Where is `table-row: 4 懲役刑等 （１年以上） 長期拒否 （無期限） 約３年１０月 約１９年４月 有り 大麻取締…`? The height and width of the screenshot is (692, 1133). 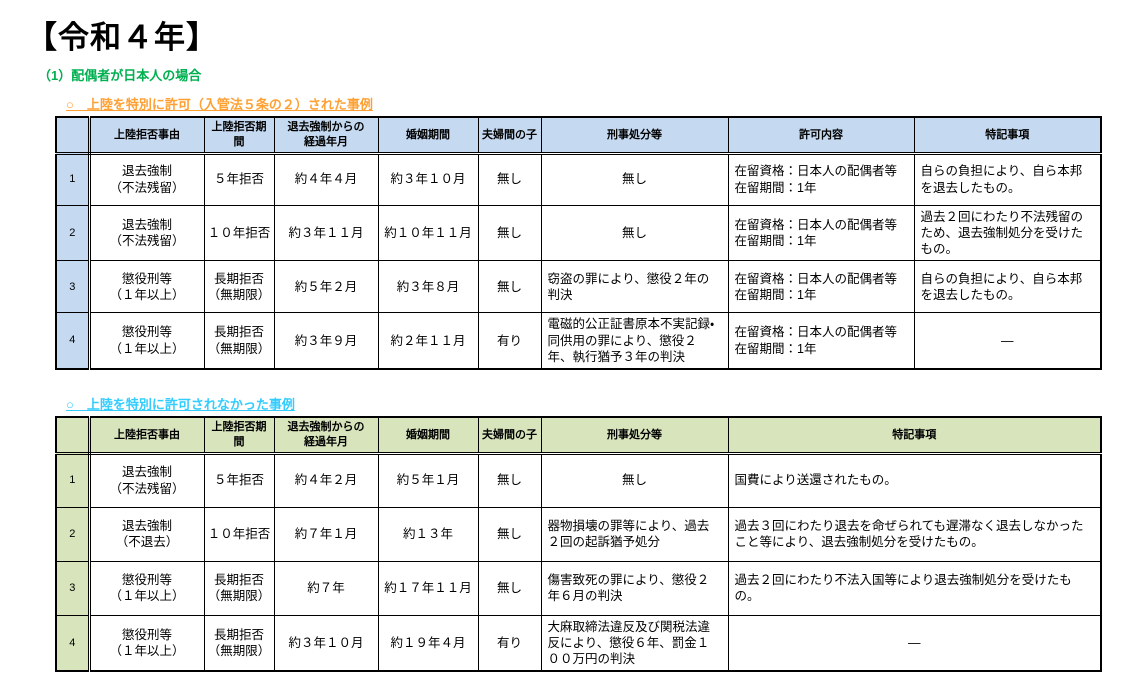
table-row: 4 懲役刑等 （１年以上） 長期拒否 （無期限） 約３年１０月 約１９年４月 有り 大麻取締… is located at coordinates (578, 643).